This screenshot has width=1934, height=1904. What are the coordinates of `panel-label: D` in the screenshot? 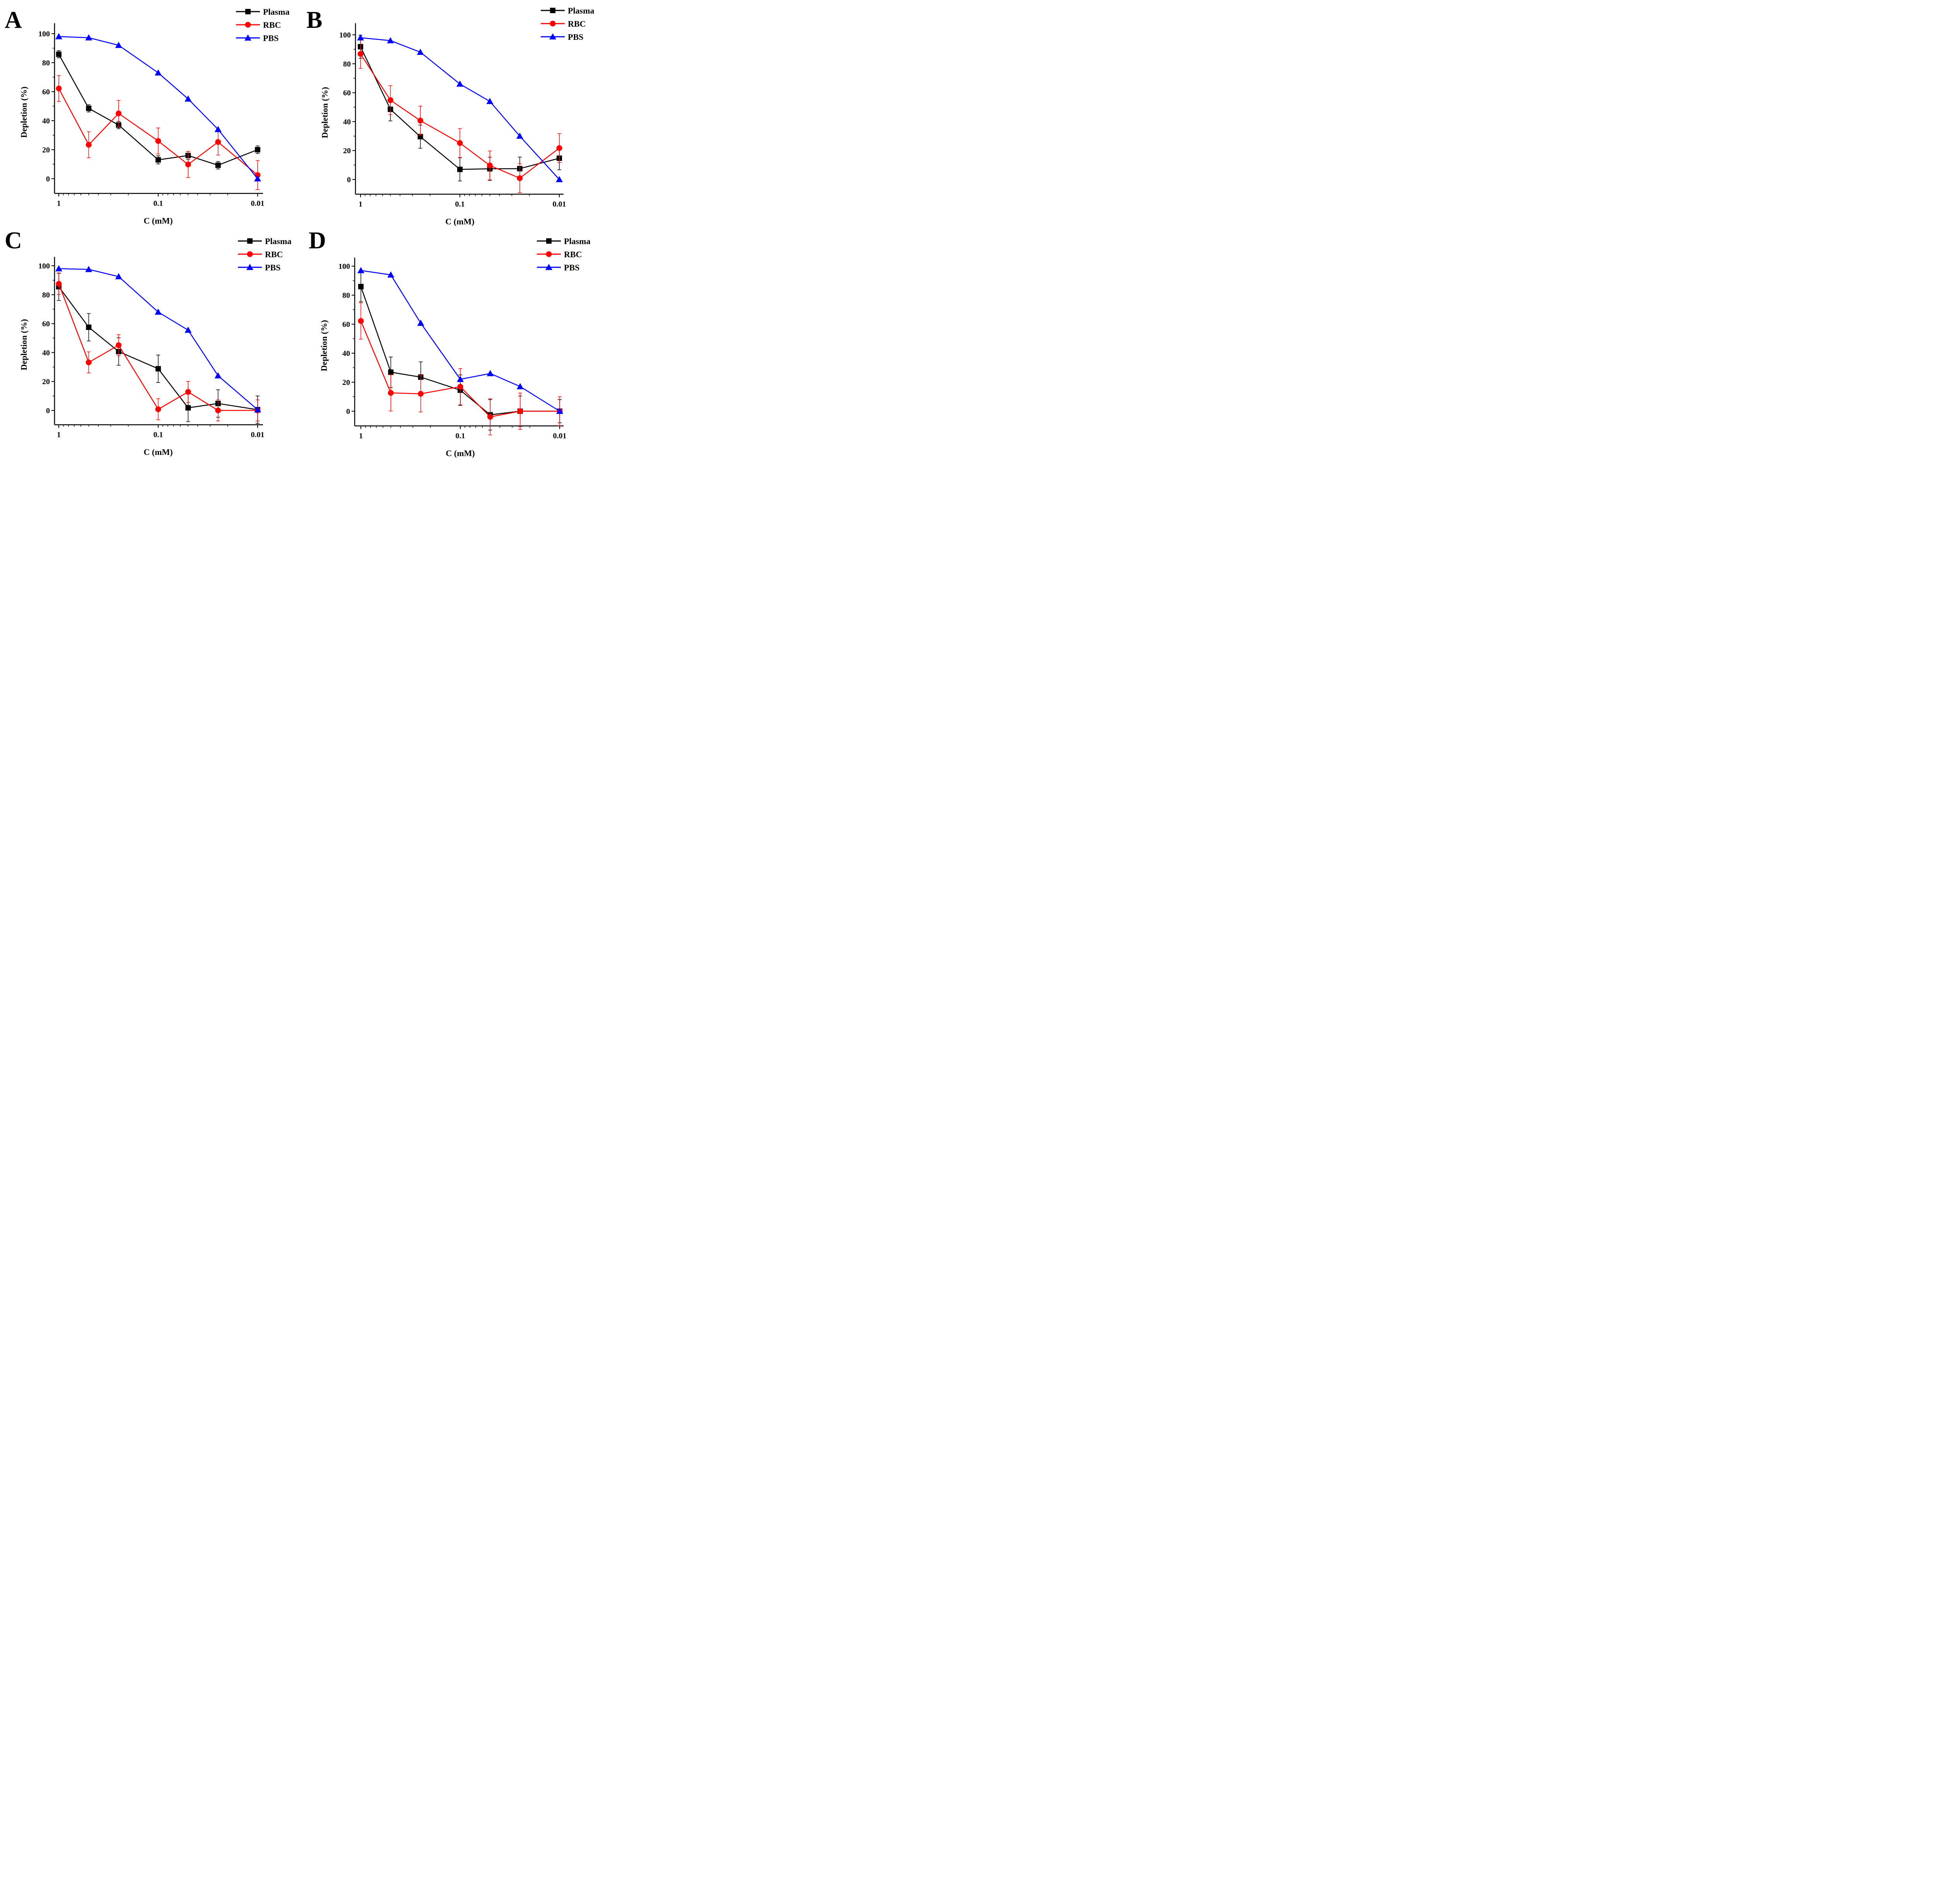 It's located at (317, 241).